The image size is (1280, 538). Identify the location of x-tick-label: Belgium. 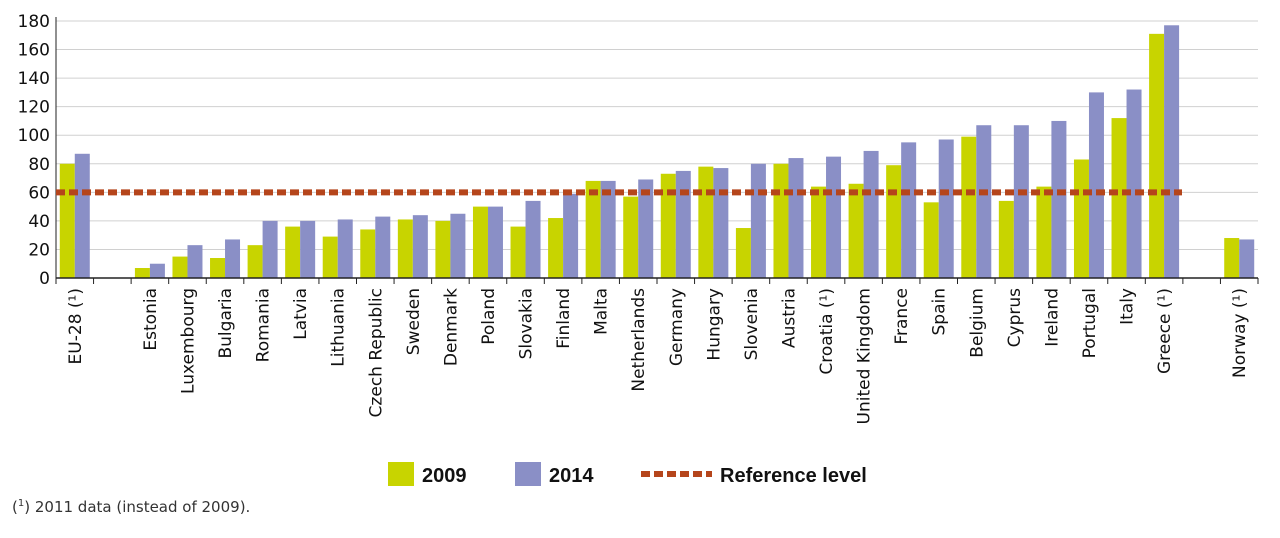
(977, 323).